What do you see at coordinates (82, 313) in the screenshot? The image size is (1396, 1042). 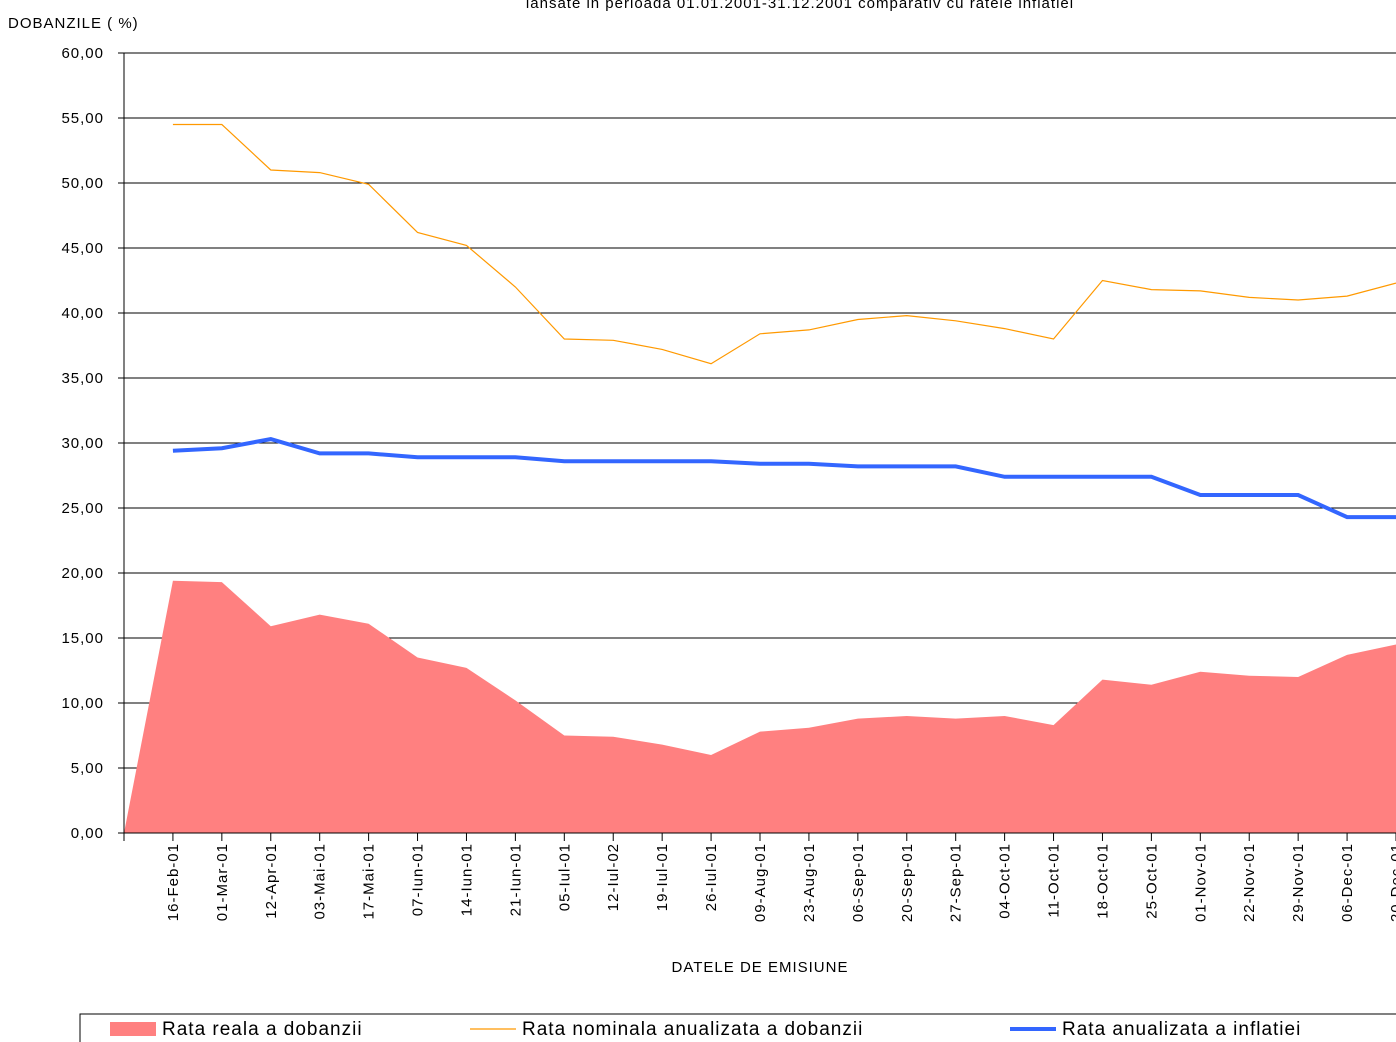 I see `y-tick-label: 40,00` at bounding box center [82, 313].